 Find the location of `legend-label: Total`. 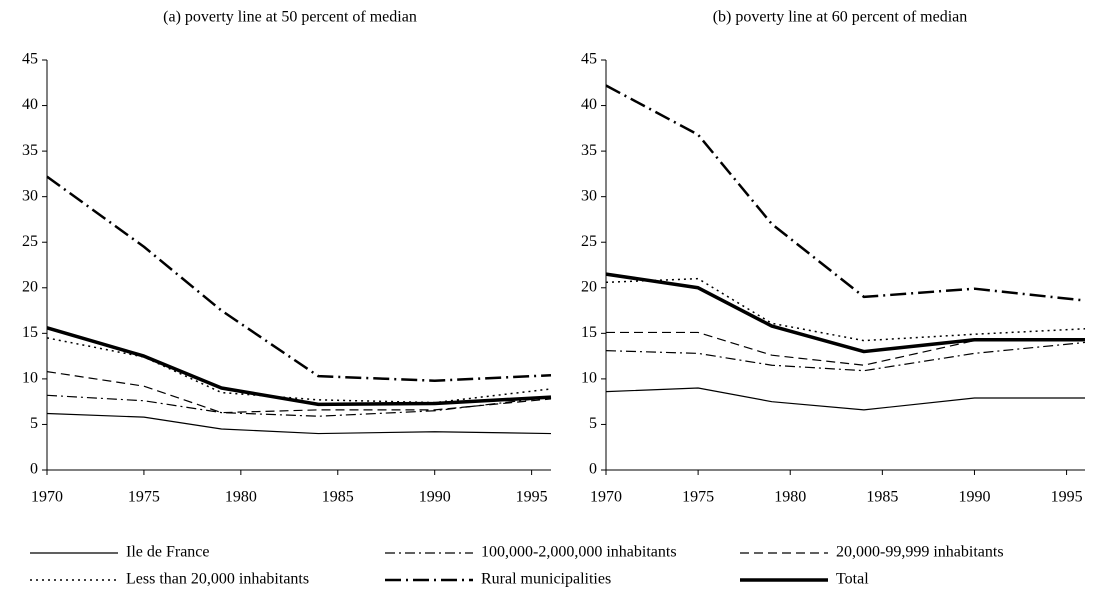

legend-label: Total is located at coordinates (852, 579).